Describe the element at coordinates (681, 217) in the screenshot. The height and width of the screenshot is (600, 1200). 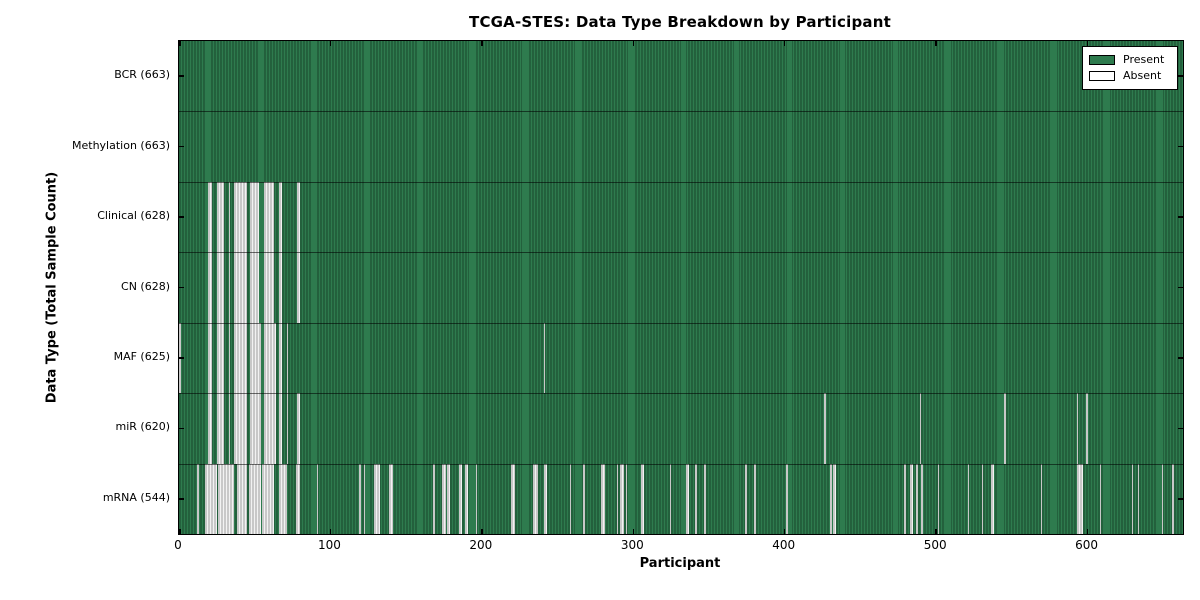
I see `row-Clinical` at that location.